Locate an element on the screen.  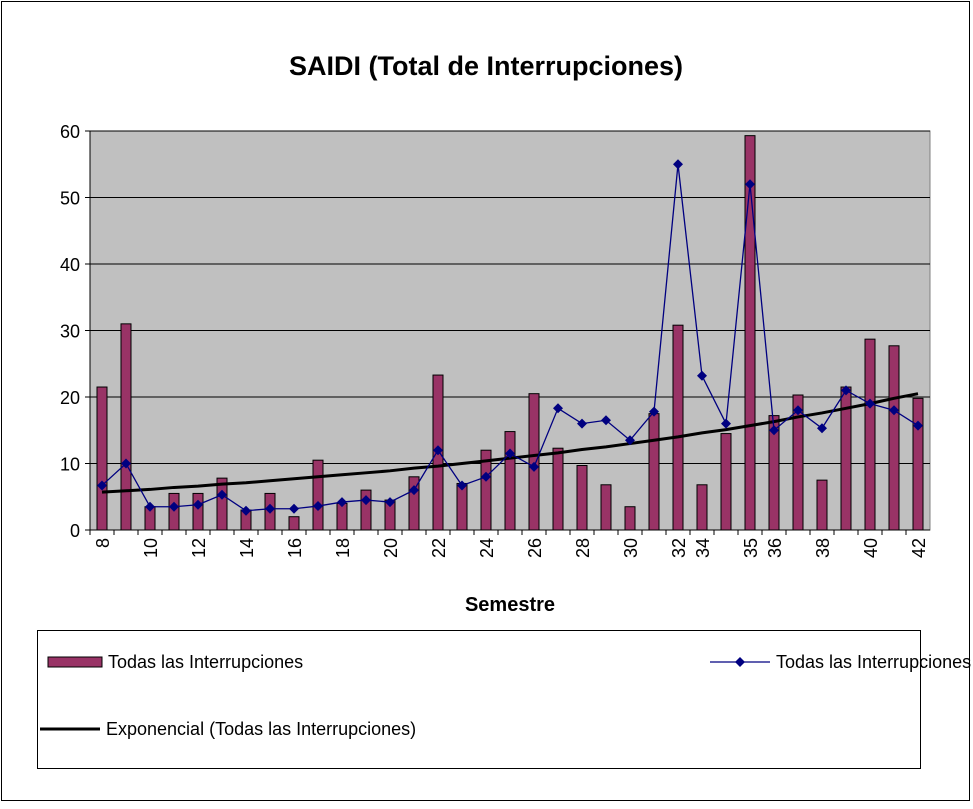
x-tick-label: 8 is located at coordinates (103, 543).